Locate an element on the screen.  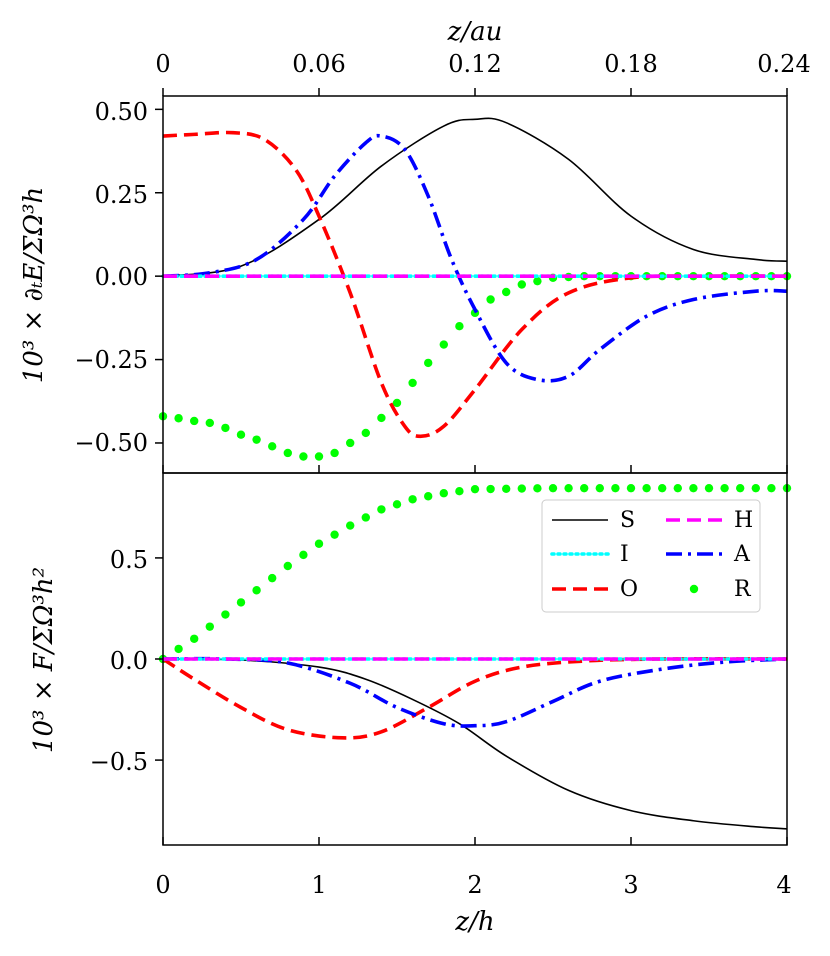
top-ylabel: 10³ × ∂ₜE/ΣΩ³h is located at coordinates (34, 285).